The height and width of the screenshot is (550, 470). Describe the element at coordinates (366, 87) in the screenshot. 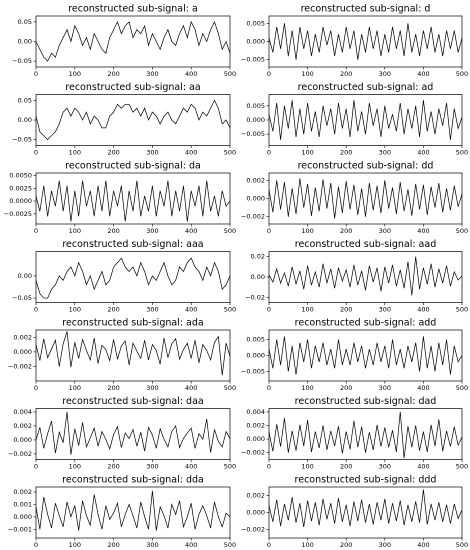

I see `chart-title: reconstructed sub-signal: ad` at that location.